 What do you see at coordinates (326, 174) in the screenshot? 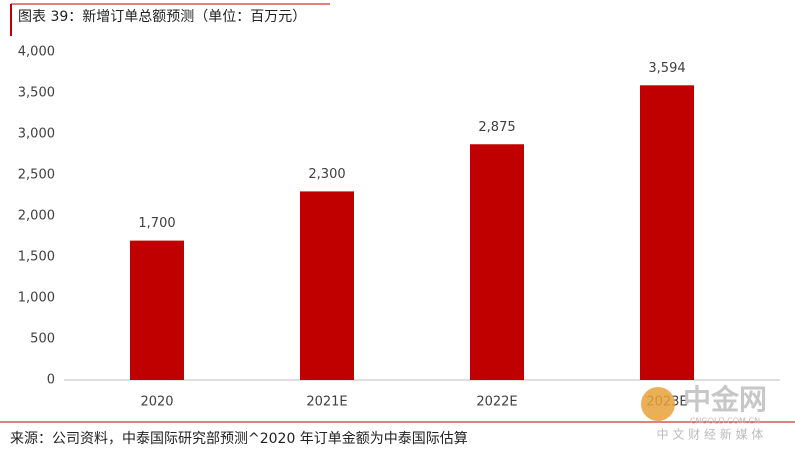
I see `data-label: 2,300` at bounding box center [326, 174].